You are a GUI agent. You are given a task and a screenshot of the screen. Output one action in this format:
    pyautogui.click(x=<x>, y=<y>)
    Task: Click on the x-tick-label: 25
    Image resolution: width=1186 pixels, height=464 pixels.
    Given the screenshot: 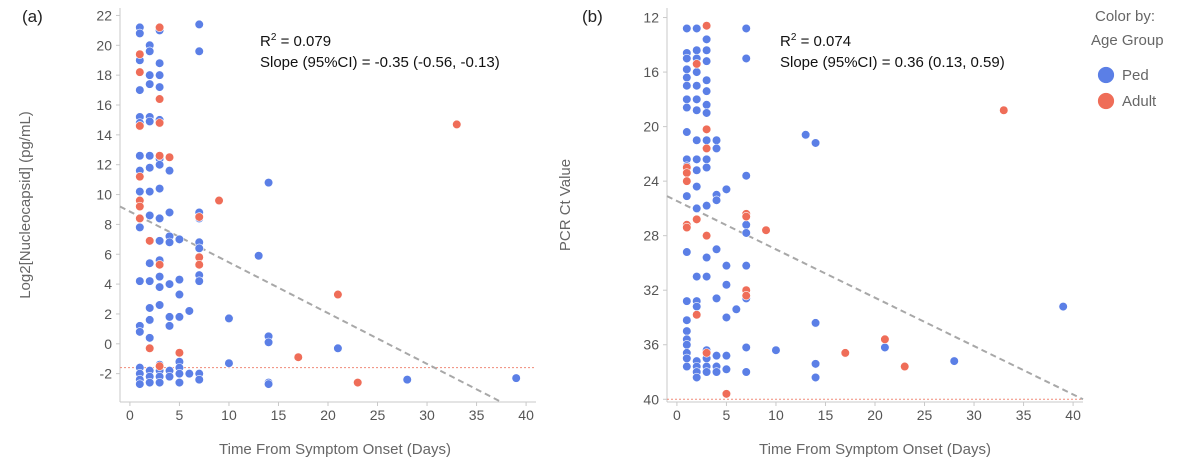 What is the action you would take?
    pyautogui.click(x=925, y=415)
    